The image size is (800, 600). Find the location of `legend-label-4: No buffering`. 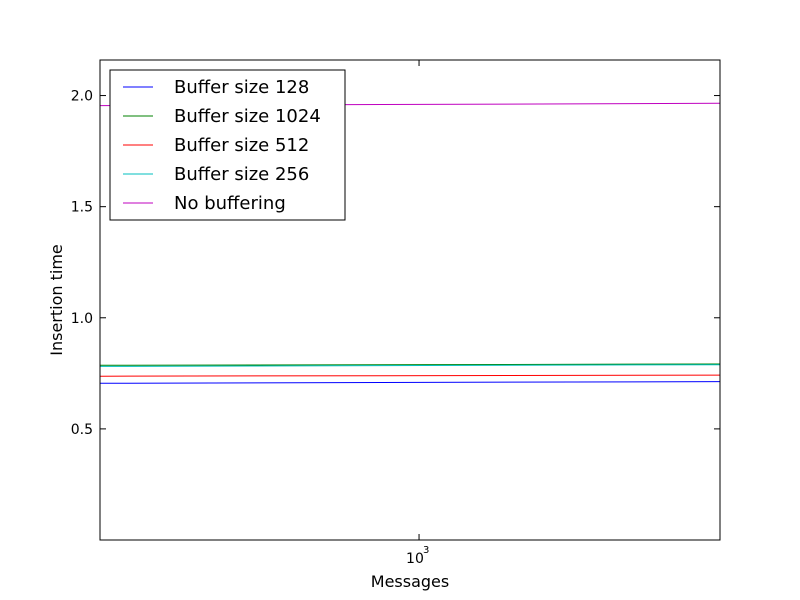

legend-label-4: No buffering is located at coordinates (230, 203).